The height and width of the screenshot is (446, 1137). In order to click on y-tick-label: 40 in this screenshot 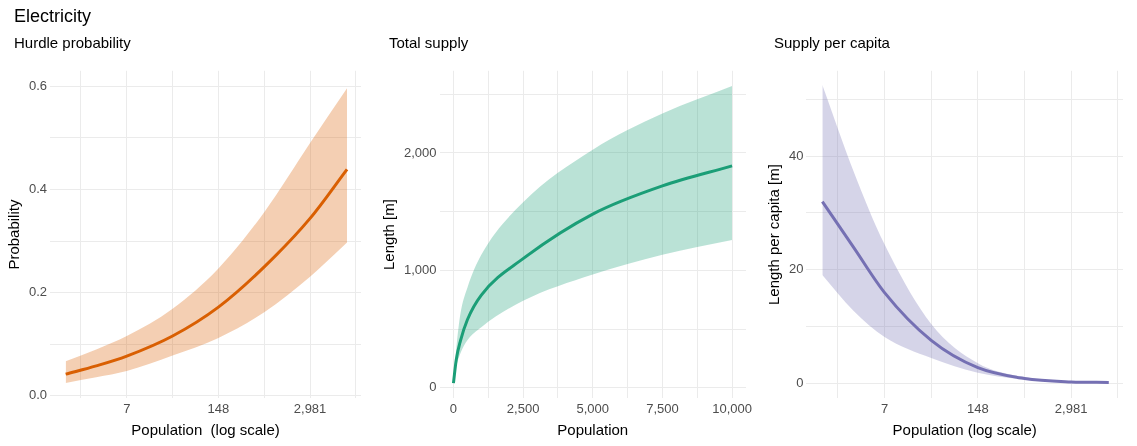, I will do `click(796, 155)`.